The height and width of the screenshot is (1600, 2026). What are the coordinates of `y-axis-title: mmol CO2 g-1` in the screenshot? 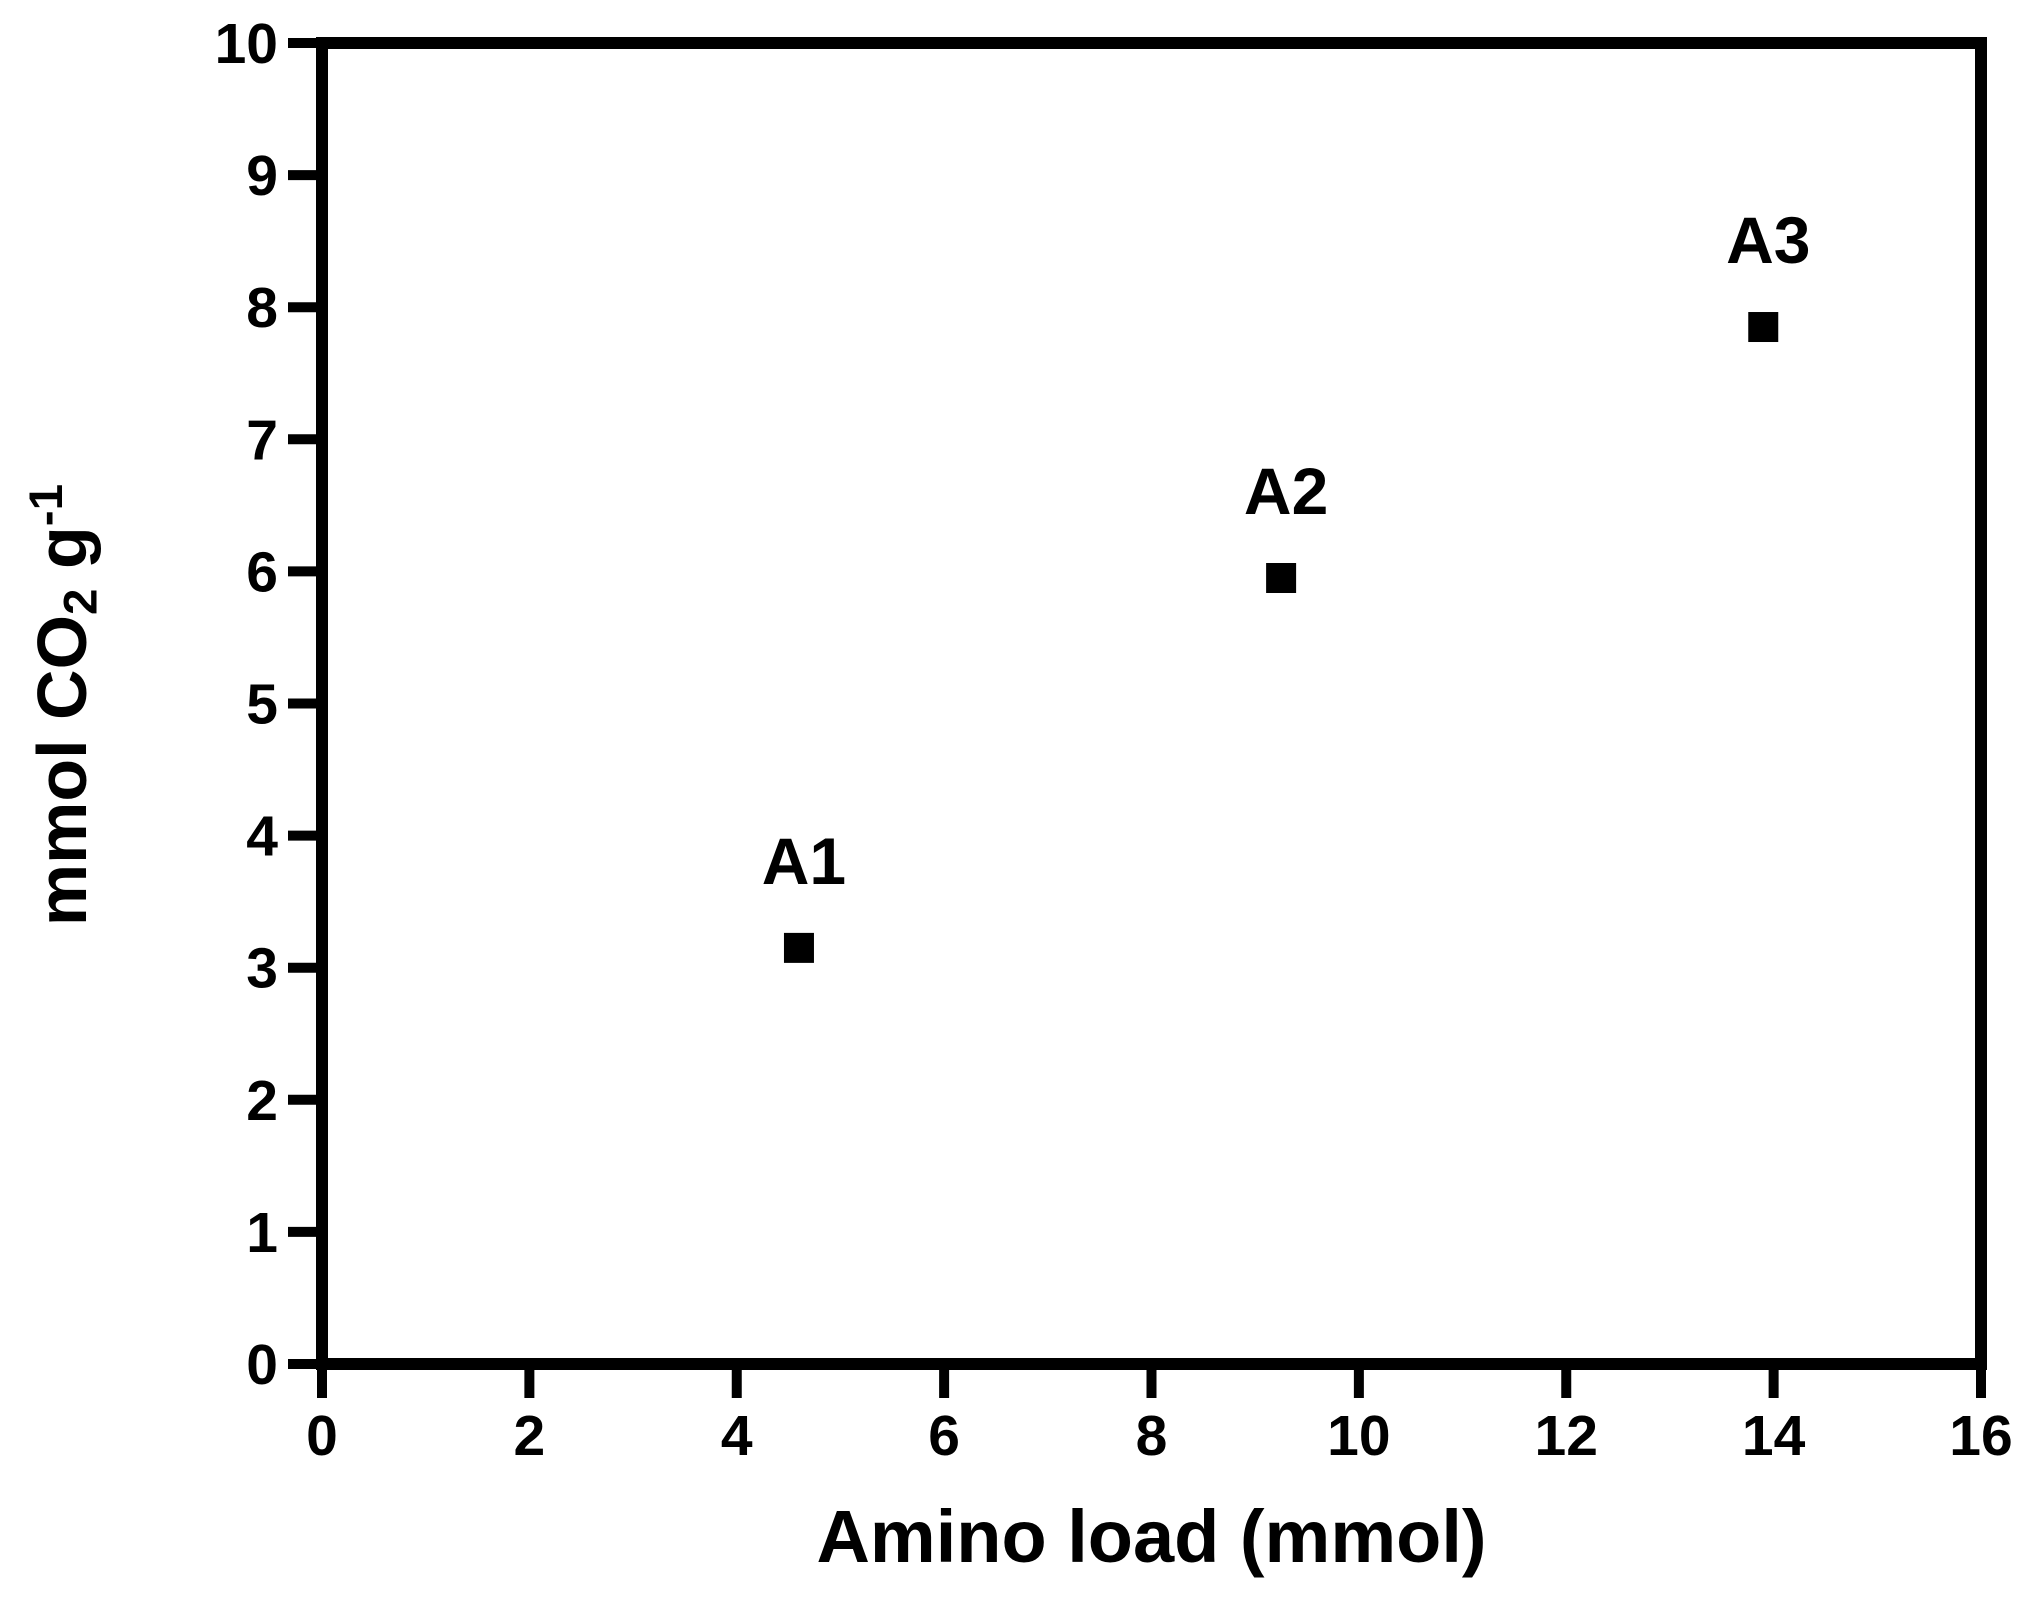 It's located at (63, 705).